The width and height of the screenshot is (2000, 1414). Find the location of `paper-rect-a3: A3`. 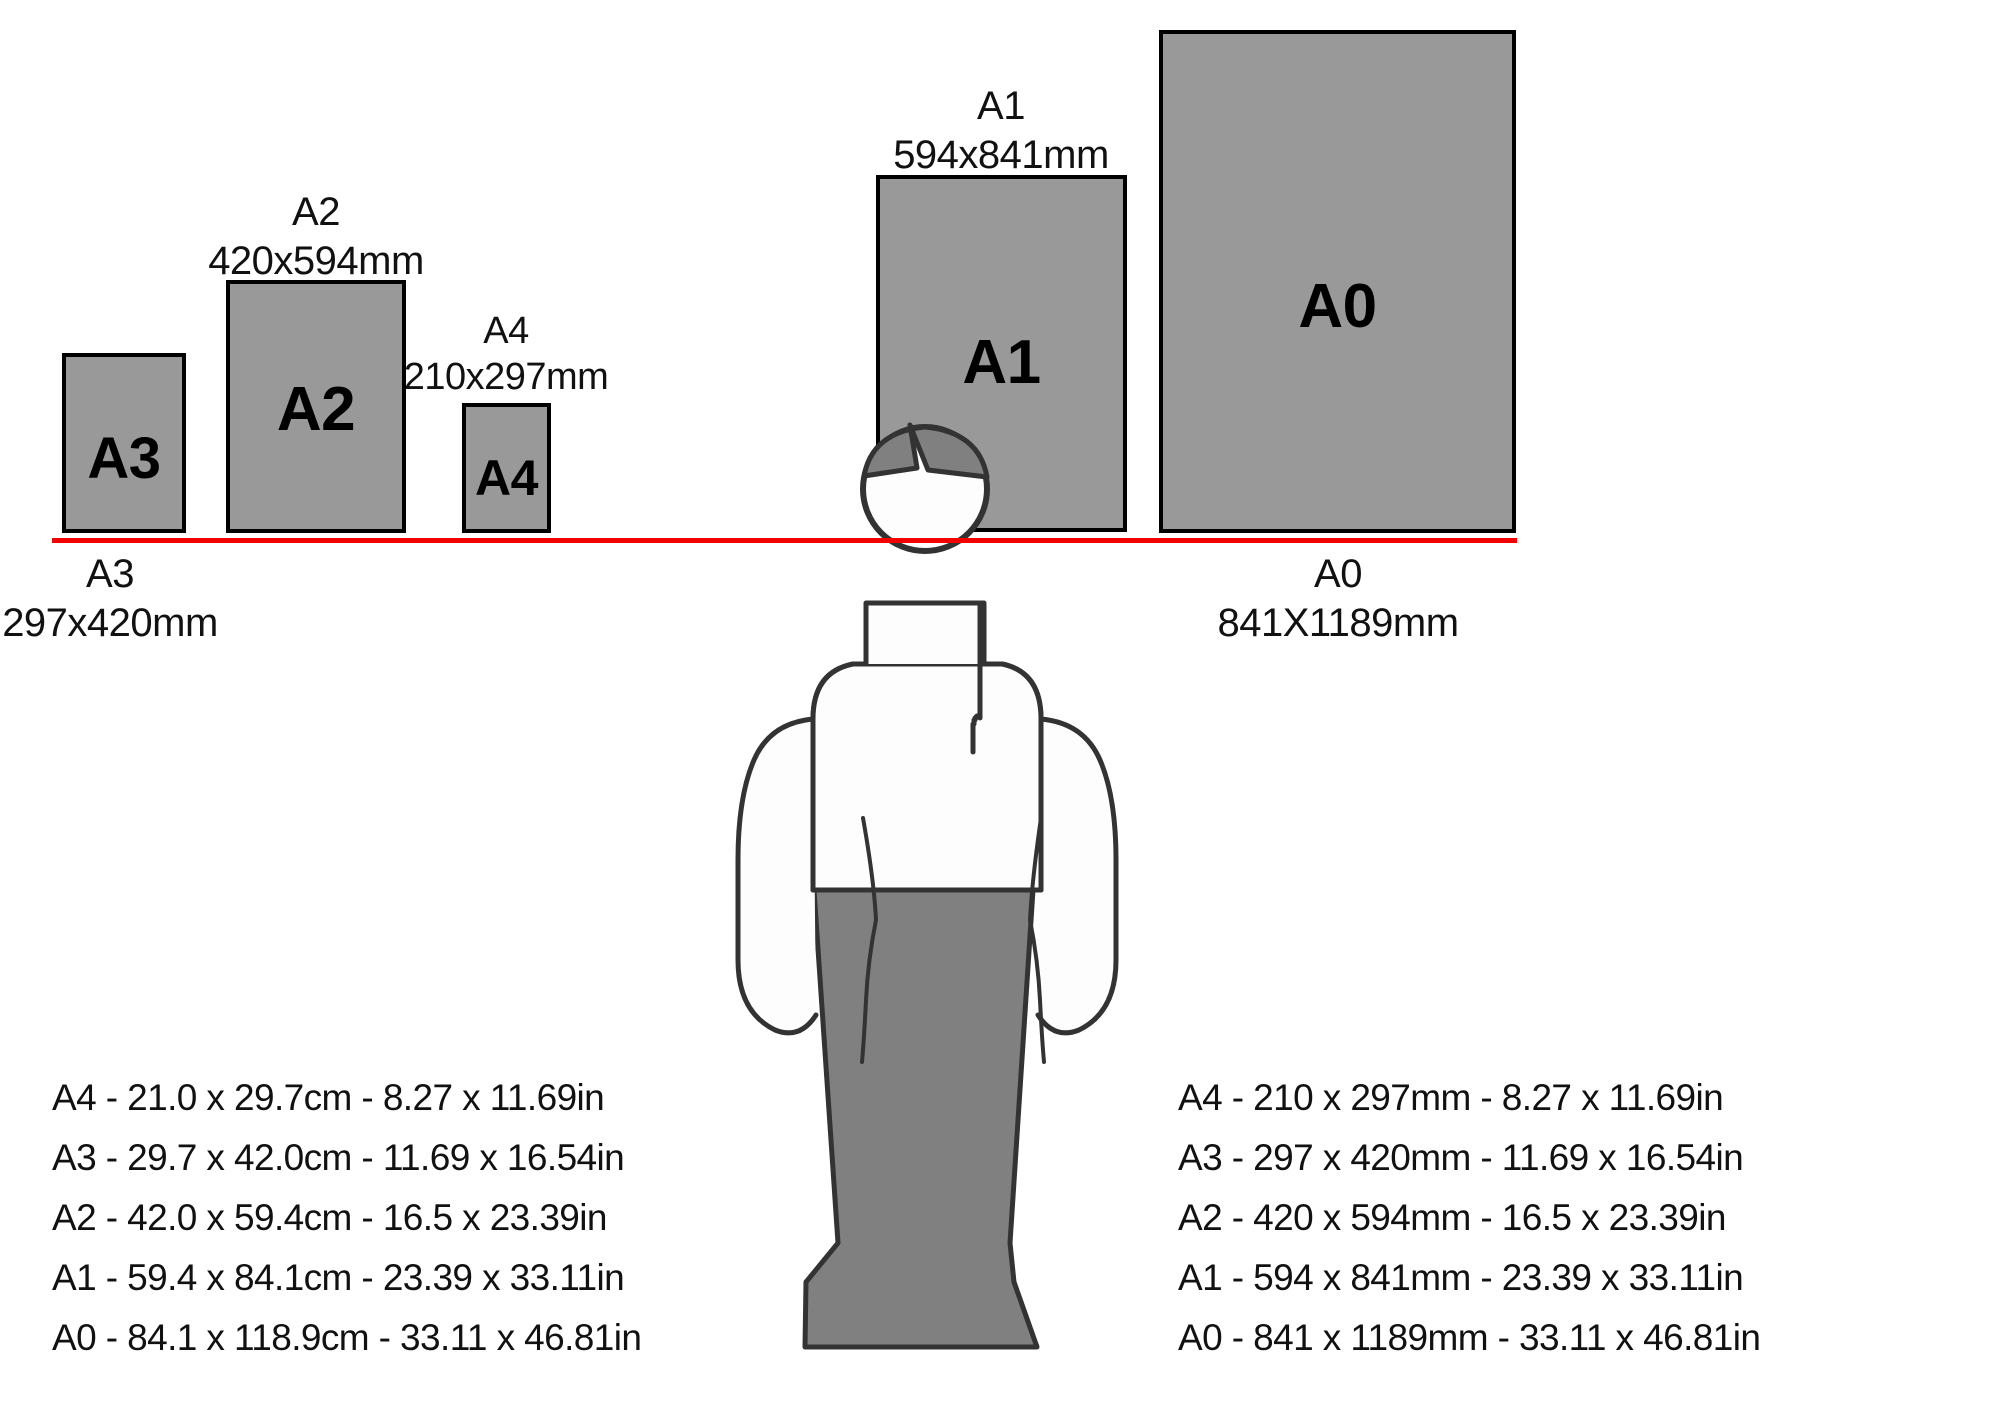

paper-rect-a3: A3 is located at coordinates (124, 443).